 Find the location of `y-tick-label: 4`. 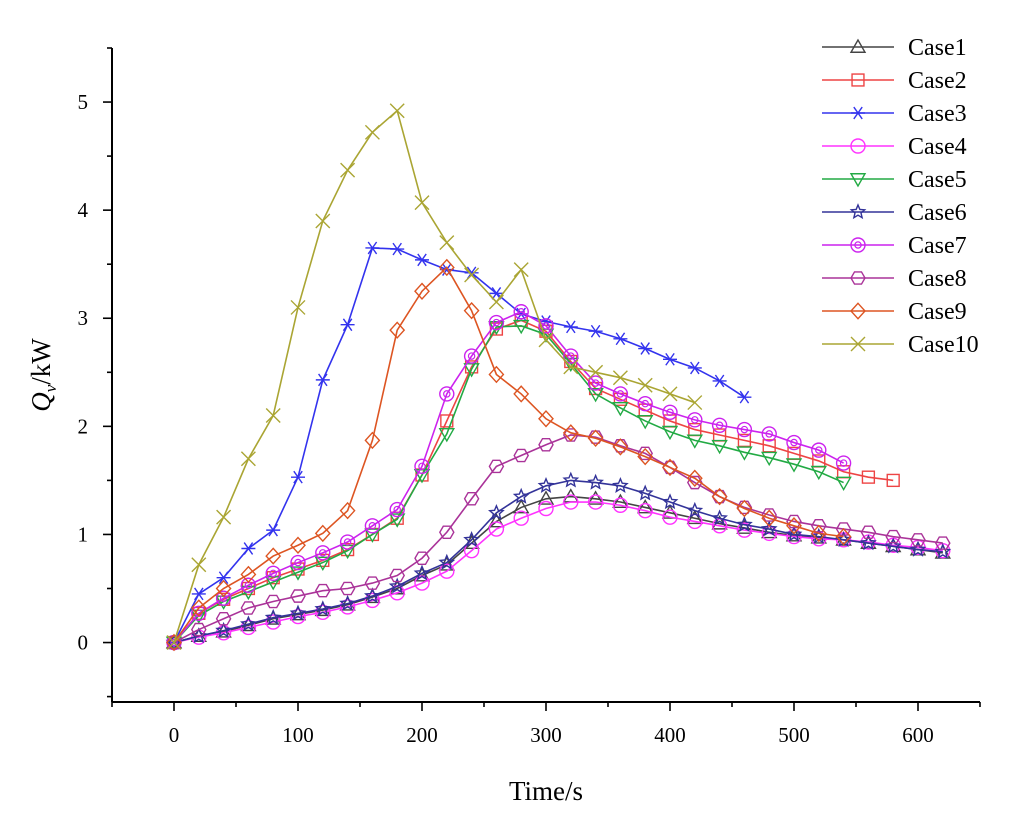

y-tick-label: 4 is located at coordinates (83, 210).